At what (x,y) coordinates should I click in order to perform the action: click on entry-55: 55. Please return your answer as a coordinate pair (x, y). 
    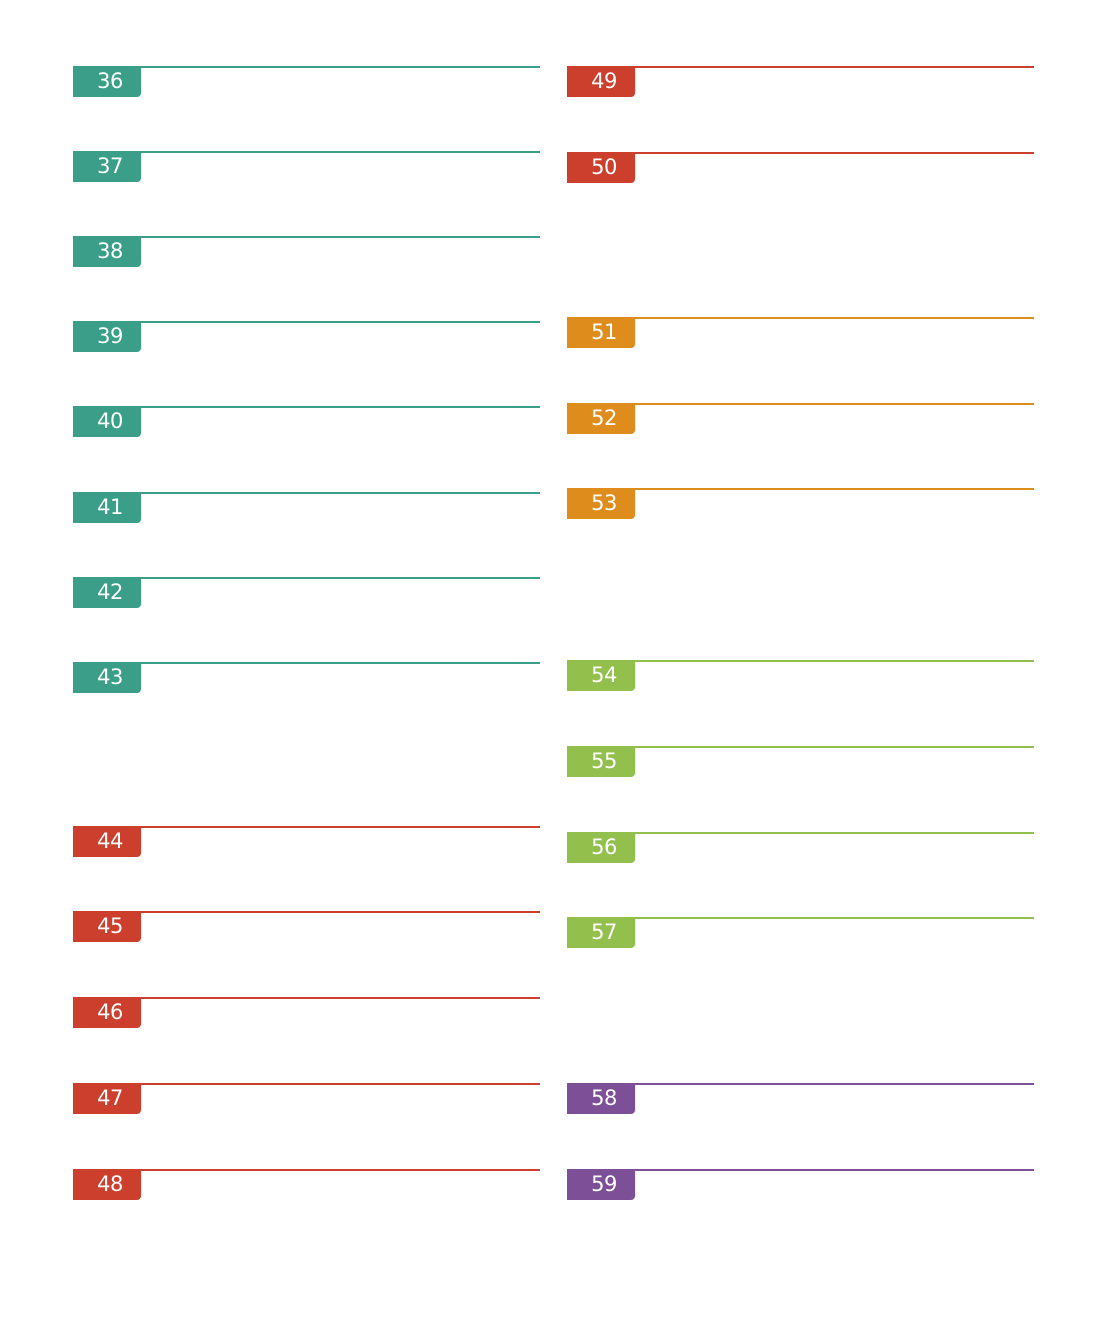
    Looking at the image, I should click on (800, 762).